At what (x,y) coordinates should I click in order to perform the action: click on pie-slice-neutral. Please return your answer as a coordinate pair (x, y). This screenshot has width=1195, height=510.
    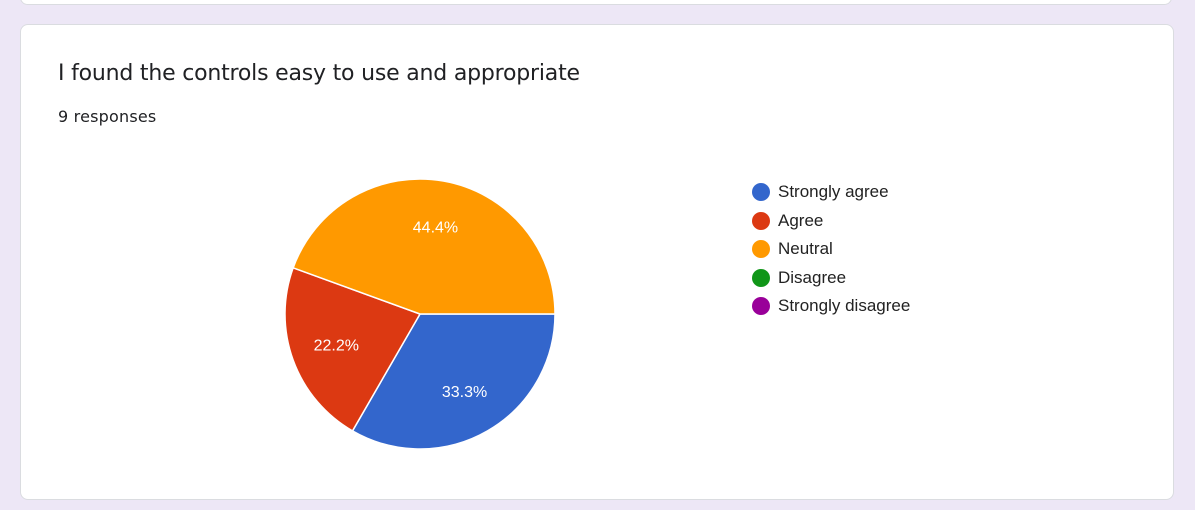
    Looking at the image, I should click on (424, 246).